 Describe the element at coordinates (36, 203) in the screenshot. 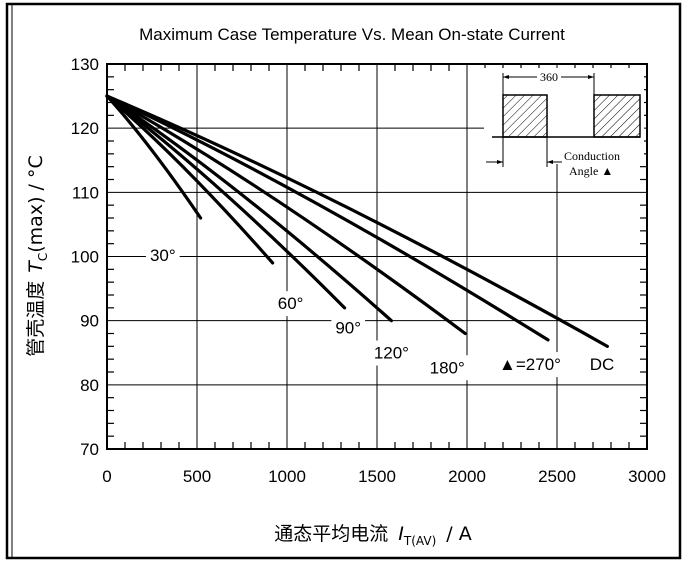

I see `y-axis-label-unit: (max) / °C` at that location.